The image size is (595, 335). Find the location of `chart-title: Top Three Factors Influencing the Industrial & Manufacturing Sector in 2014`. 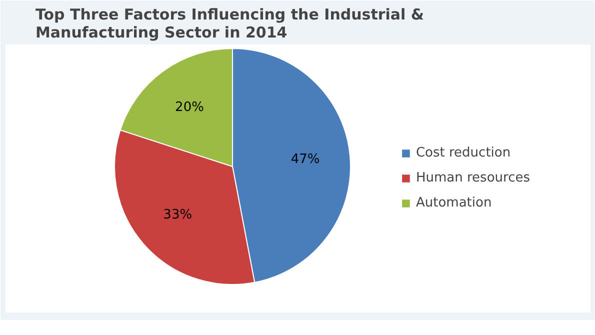

chart-title: Top Three Factors Influencing the Industrial & Manufacturing Sector in 2014 is located at coordinates (230, 24).